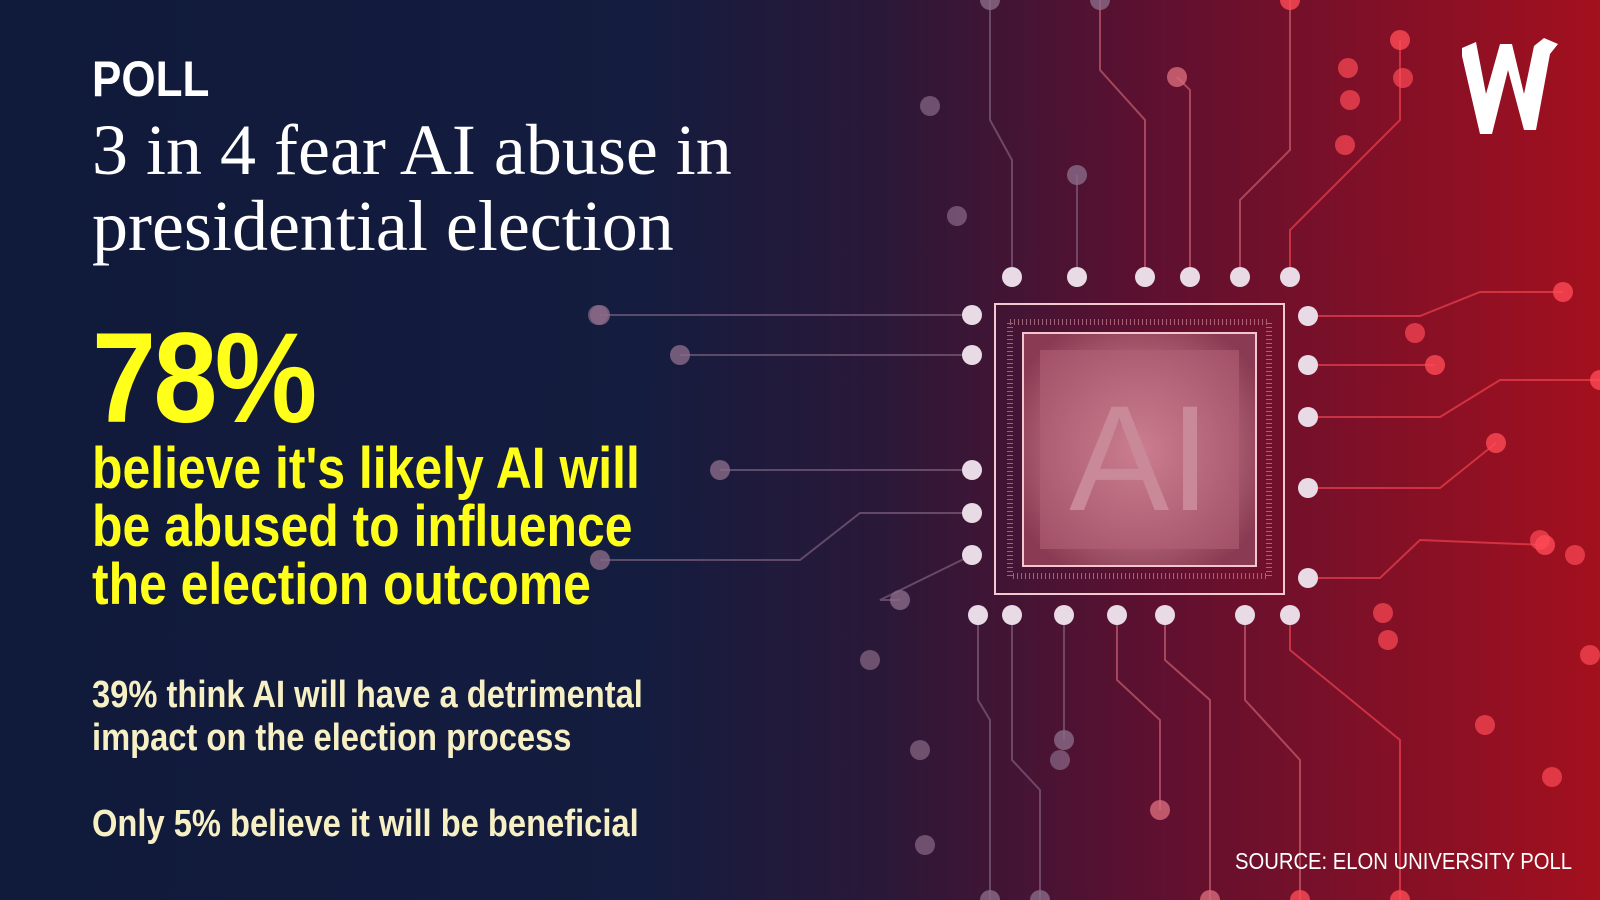 The width and height of the screenshot is (1600, 900). I want to click on chip-frame, so click(1139, 449).